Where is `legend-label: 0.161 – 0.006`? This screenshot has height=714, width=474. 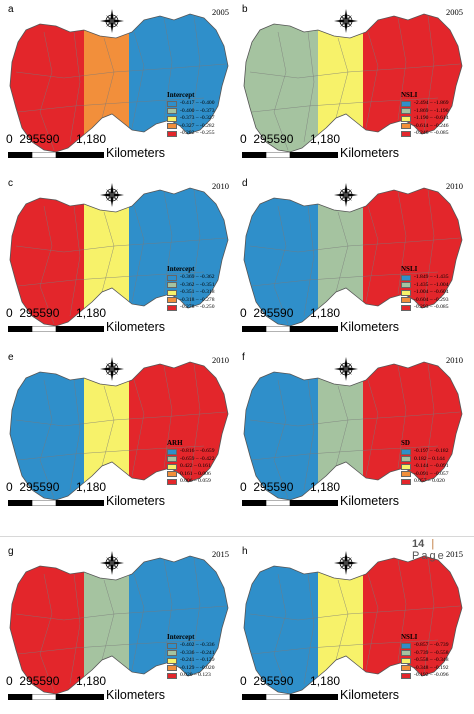 legend-label: 0.161 – 0.006 is located at coordinates (195, 473).